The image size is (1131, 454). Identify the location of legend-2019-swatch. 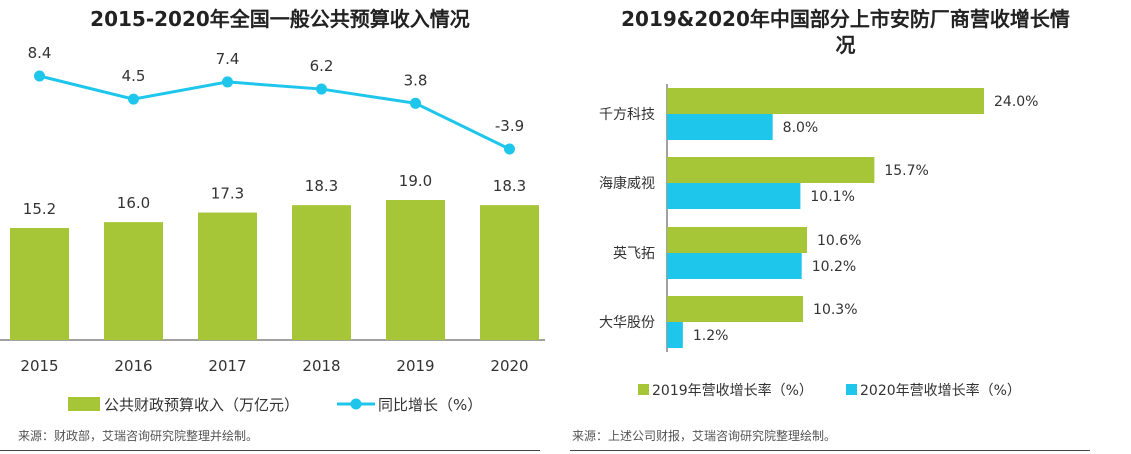
(643, 389).